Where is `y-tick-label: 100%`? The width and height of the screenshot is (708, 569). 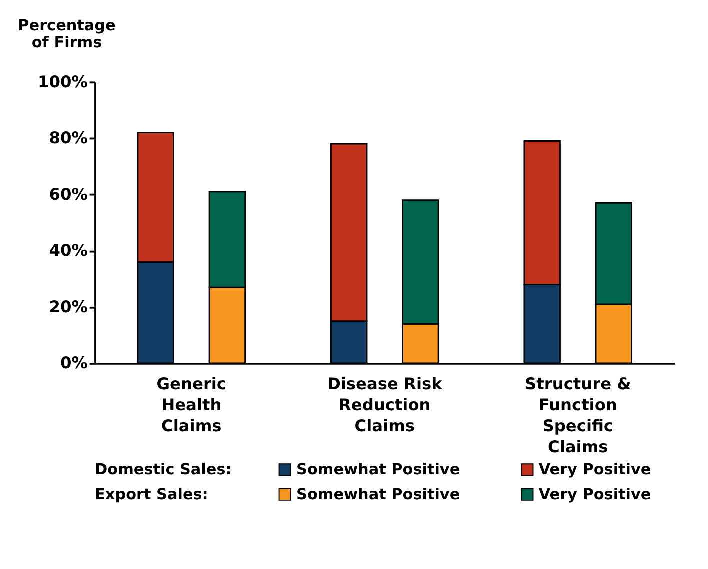 y-tick-label: 100% is located at coordinates (63, 82).